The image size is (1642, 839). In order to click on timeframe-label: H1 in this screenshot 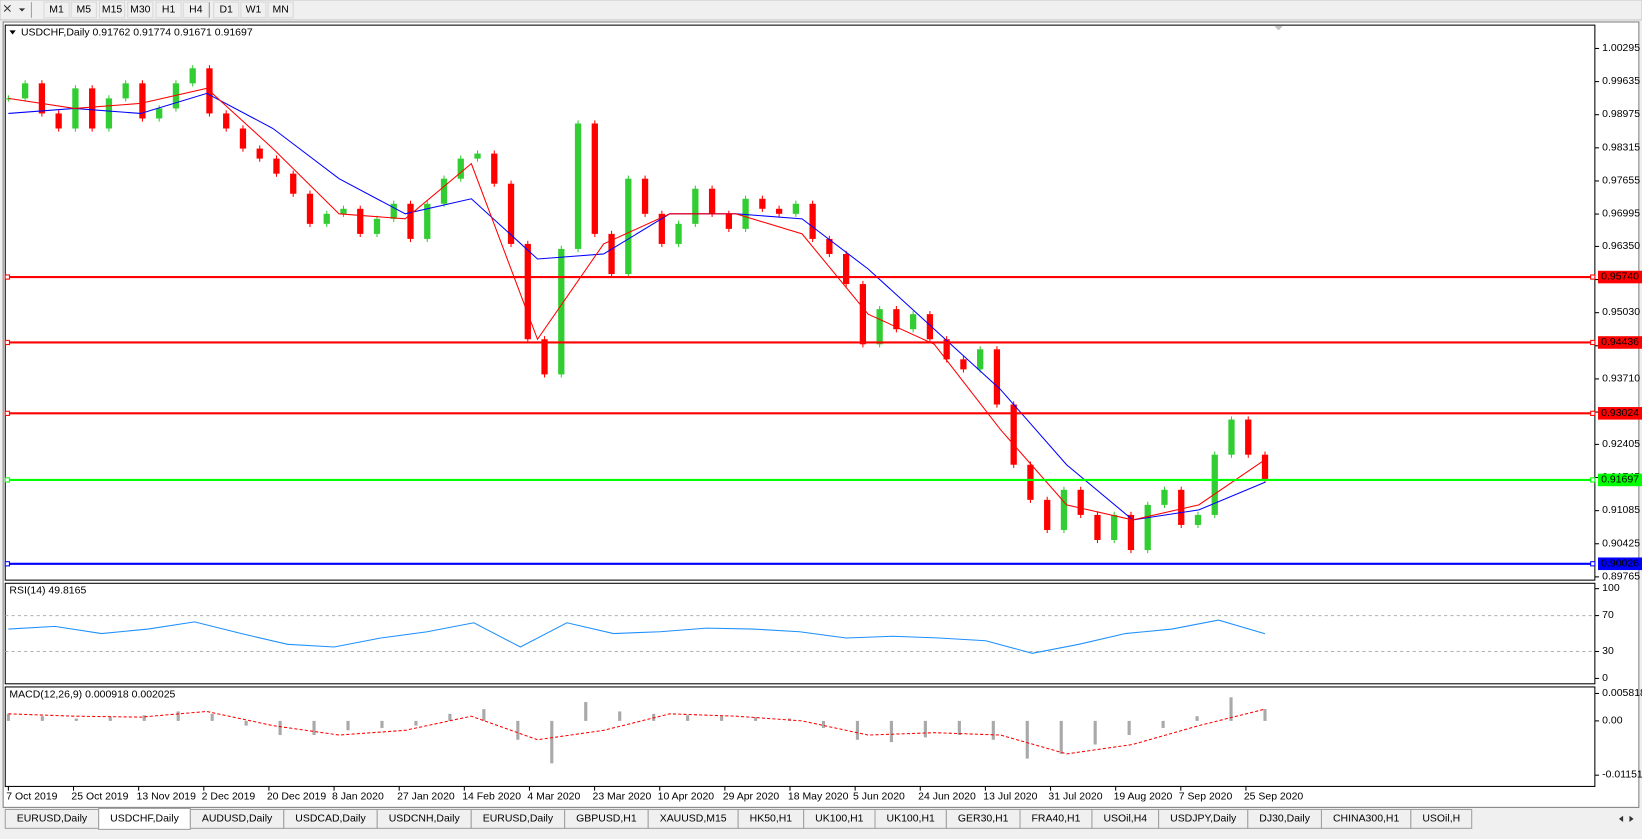, I will do `click(169, 9)`.